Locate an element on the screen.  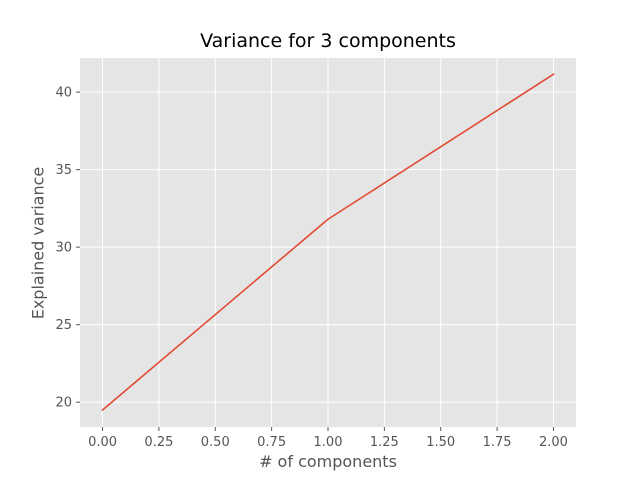
x-tick-label: 0.00 is located at coordinates (102, 442).